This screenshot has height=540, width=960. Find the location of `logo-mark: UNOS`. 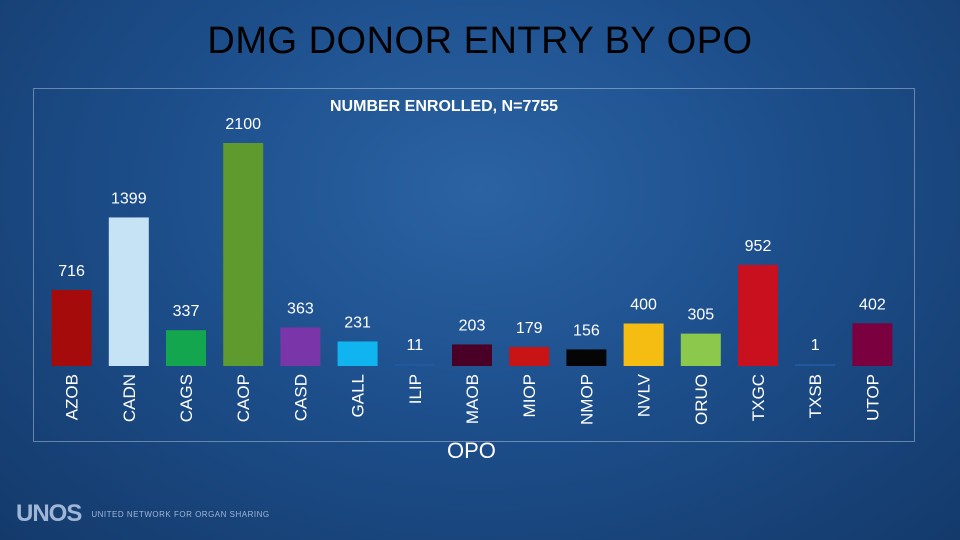

logo-mark: UNOS is located at coordinates (49, 513).